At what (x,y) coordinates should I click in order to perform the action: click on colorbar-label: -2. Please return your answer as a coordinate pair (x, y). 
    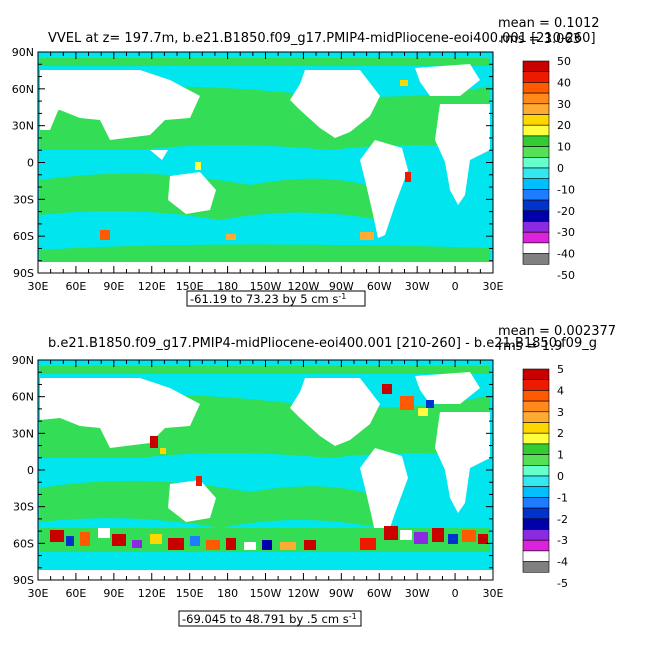
    Looking at the image, I should click on (562, 519).